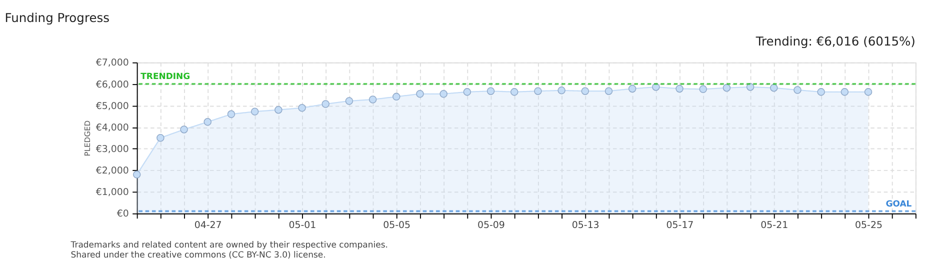  Describe the element at coordinates (491, 226) in the screenshot. I see `x-tick-label: 05-09` at that location.